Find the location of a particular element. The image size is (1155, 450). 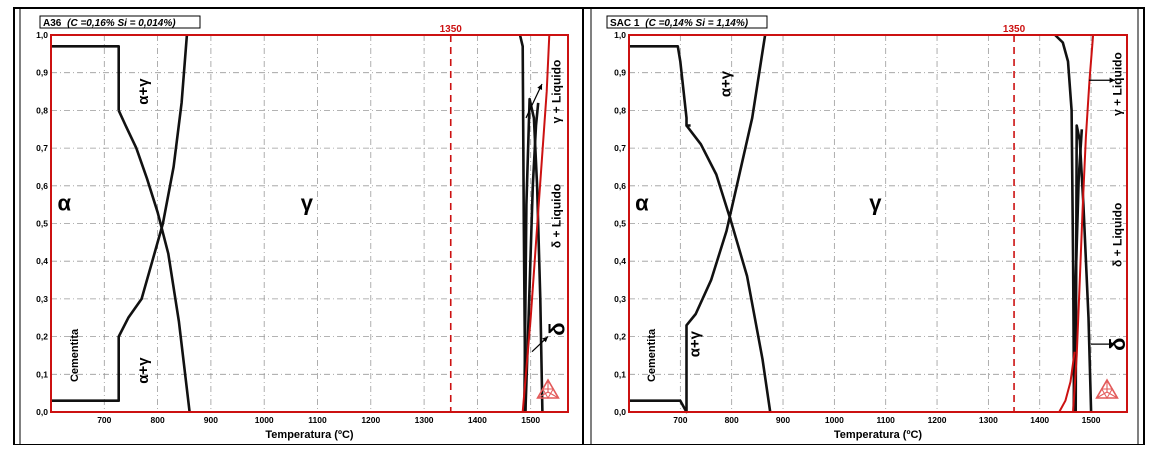

chart-title-detail: (C =0,16% Si = 0,014%) is located at coordinates (121, 23).